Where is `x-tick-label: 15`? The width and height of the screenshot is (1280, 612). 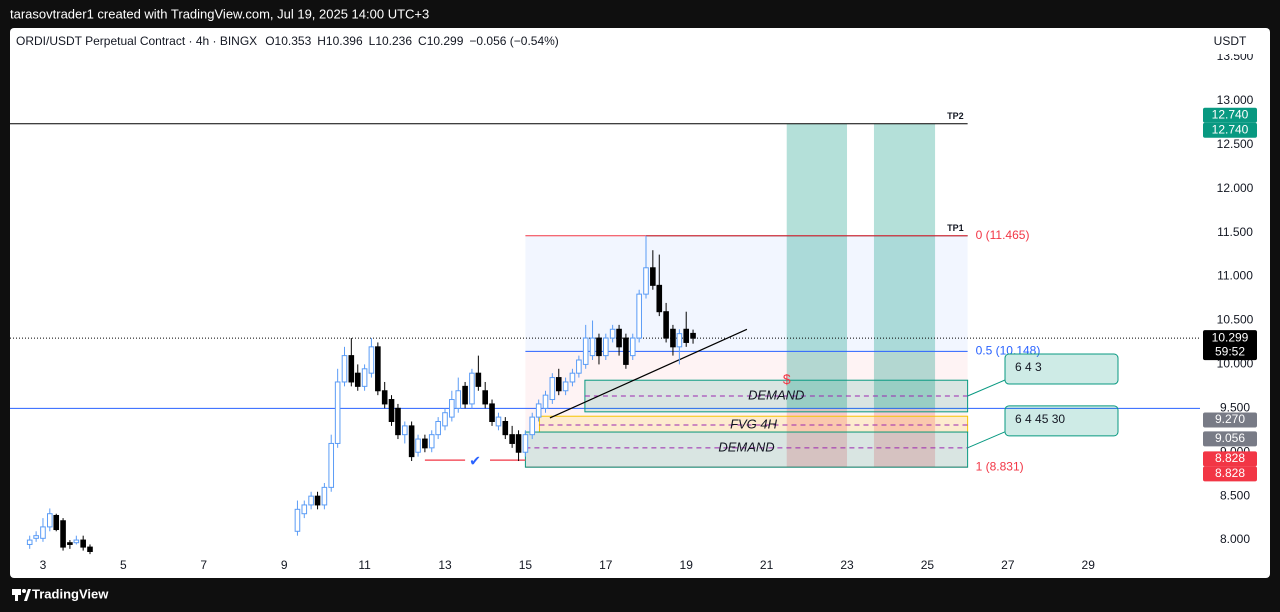
x-tick-label: 15 is located at coordinates (526, 565).